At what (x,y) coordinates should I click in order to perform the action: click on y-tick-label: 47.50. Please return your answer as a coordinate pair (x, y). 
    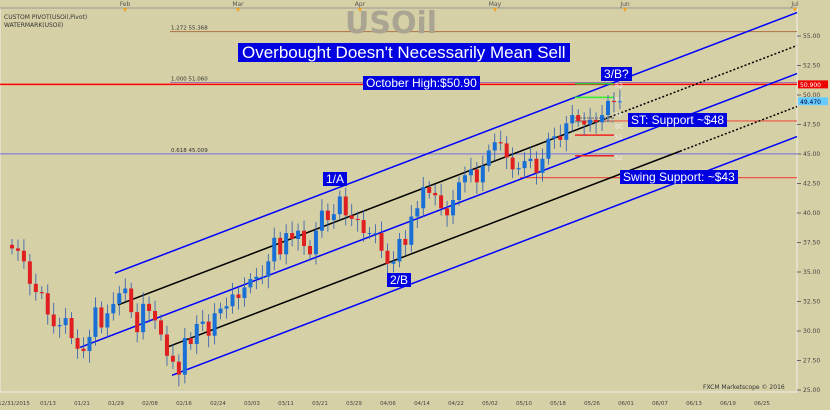
    Looking at the image, I should click on (811, 125).